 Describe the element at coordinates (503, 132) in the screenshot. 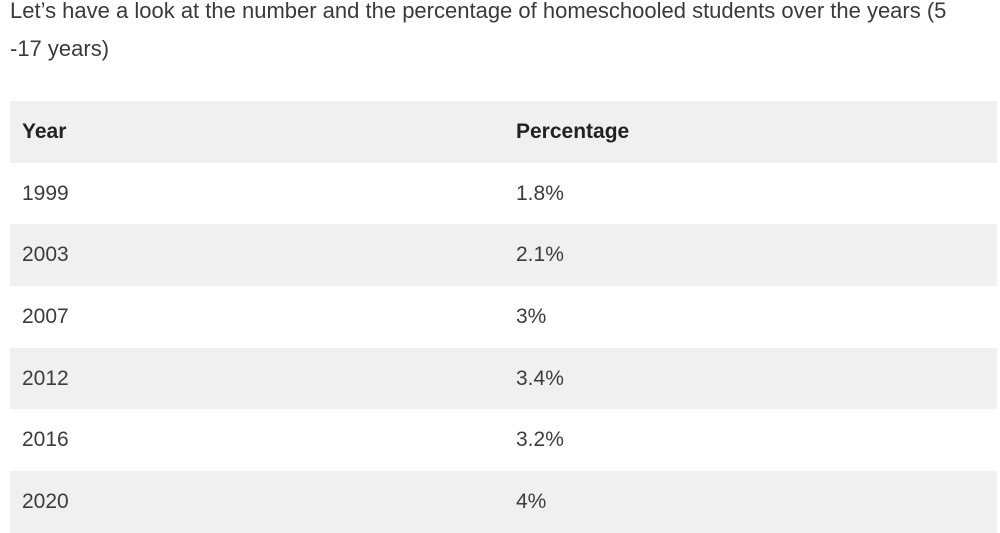

I see `table-header-row: Year Percentage` at that location.